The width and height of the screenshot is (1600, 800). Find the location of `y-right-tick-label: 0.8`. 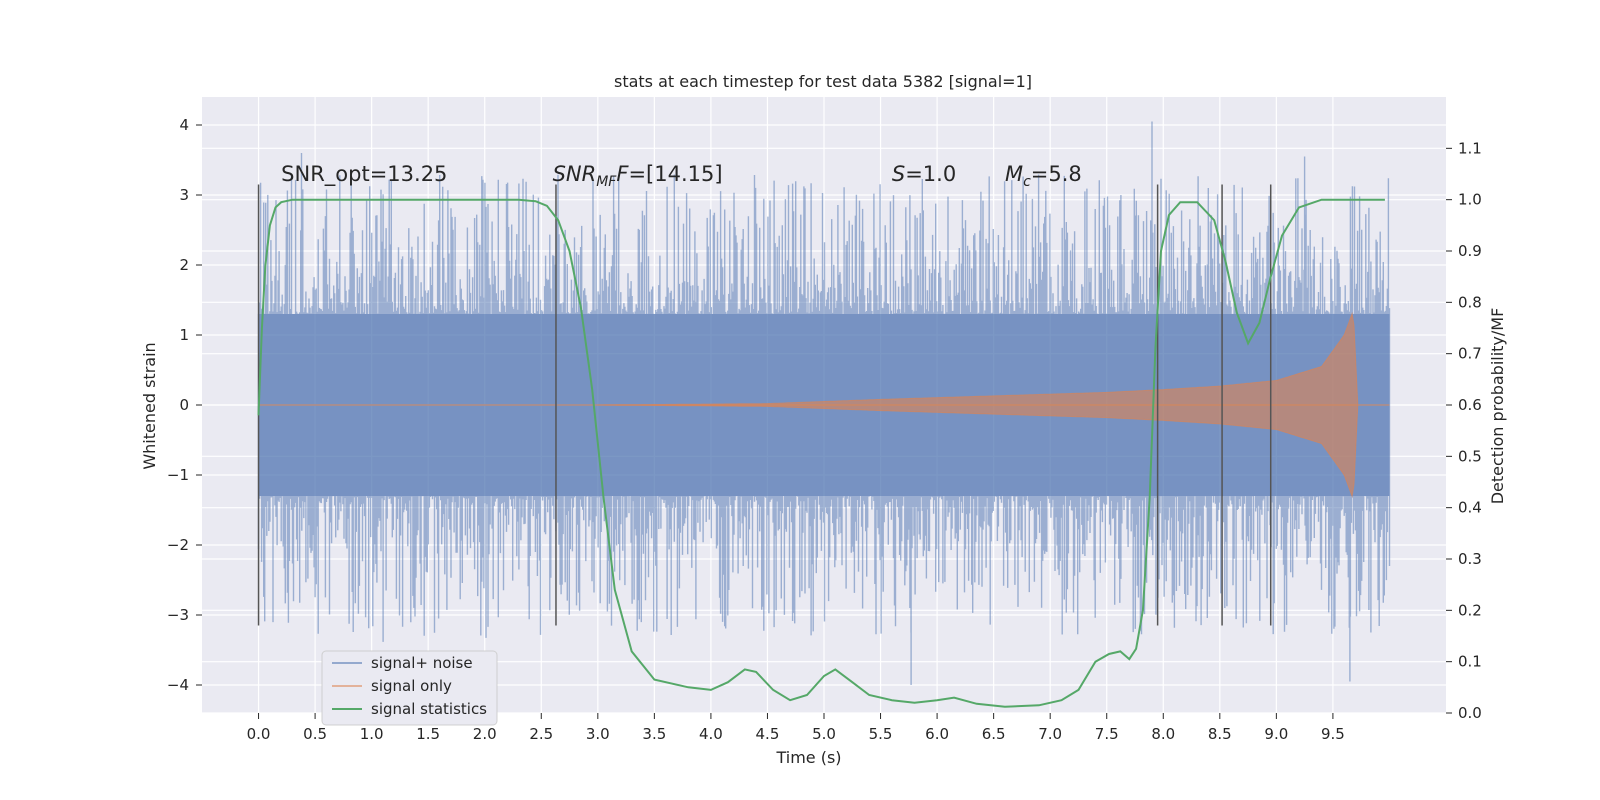

y-right-tick-label: 0.8 is located at coordinates (1470, 302).